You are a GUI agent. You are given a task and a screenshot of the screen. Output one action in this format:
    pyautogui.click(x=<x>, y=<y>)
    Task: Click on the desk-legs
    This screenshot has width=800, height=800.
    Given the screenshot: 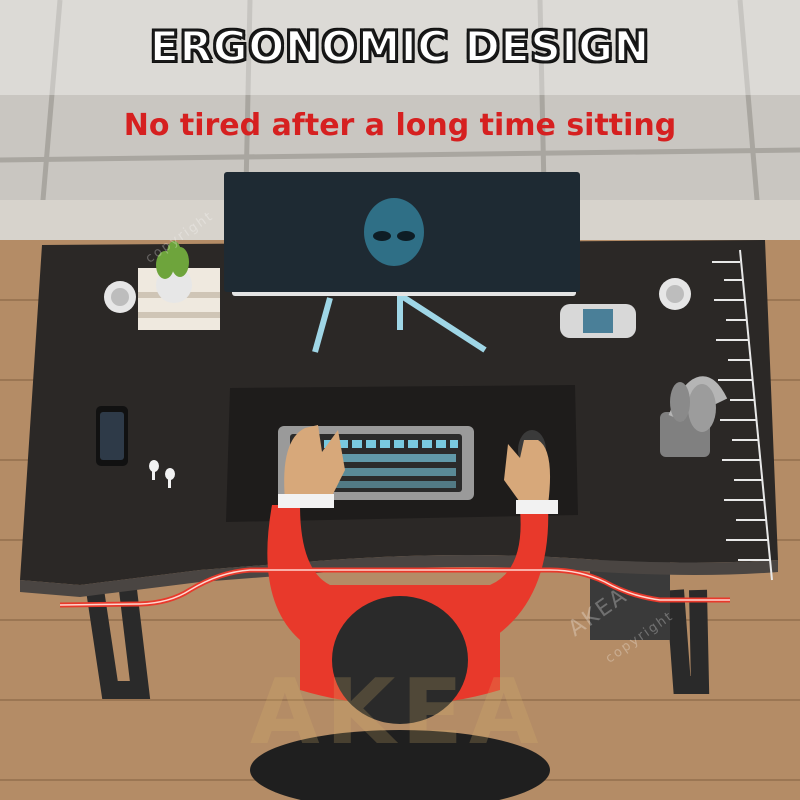 What is the action you would take?
    pyautogui.click(x=398, y=643)
    